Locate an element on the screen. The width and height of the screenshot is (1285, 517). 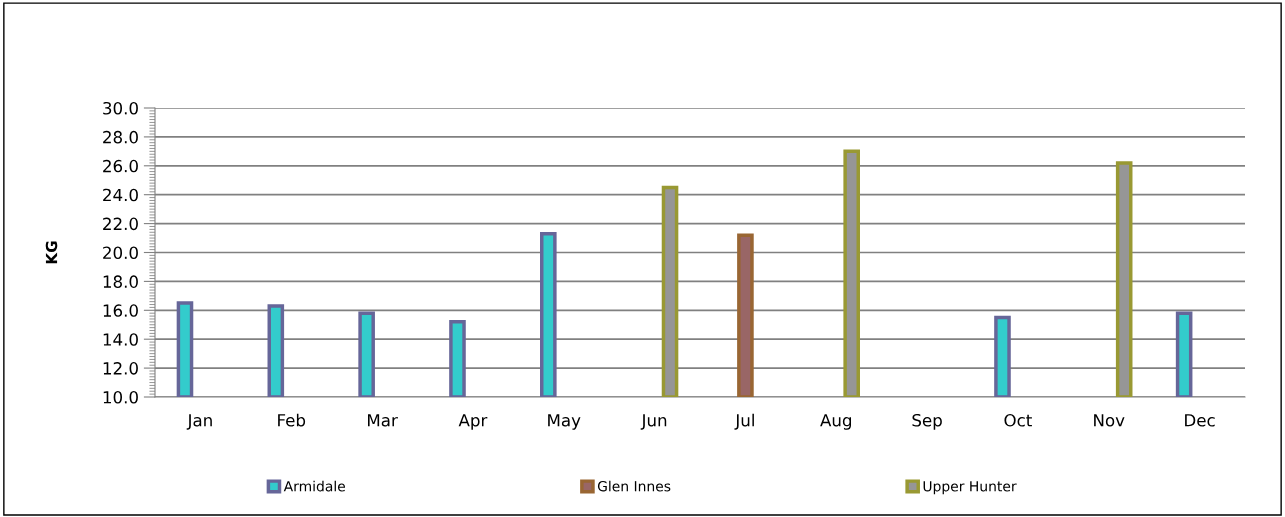
y-tick-label: 28.0 is located at coordinates (120, 137).